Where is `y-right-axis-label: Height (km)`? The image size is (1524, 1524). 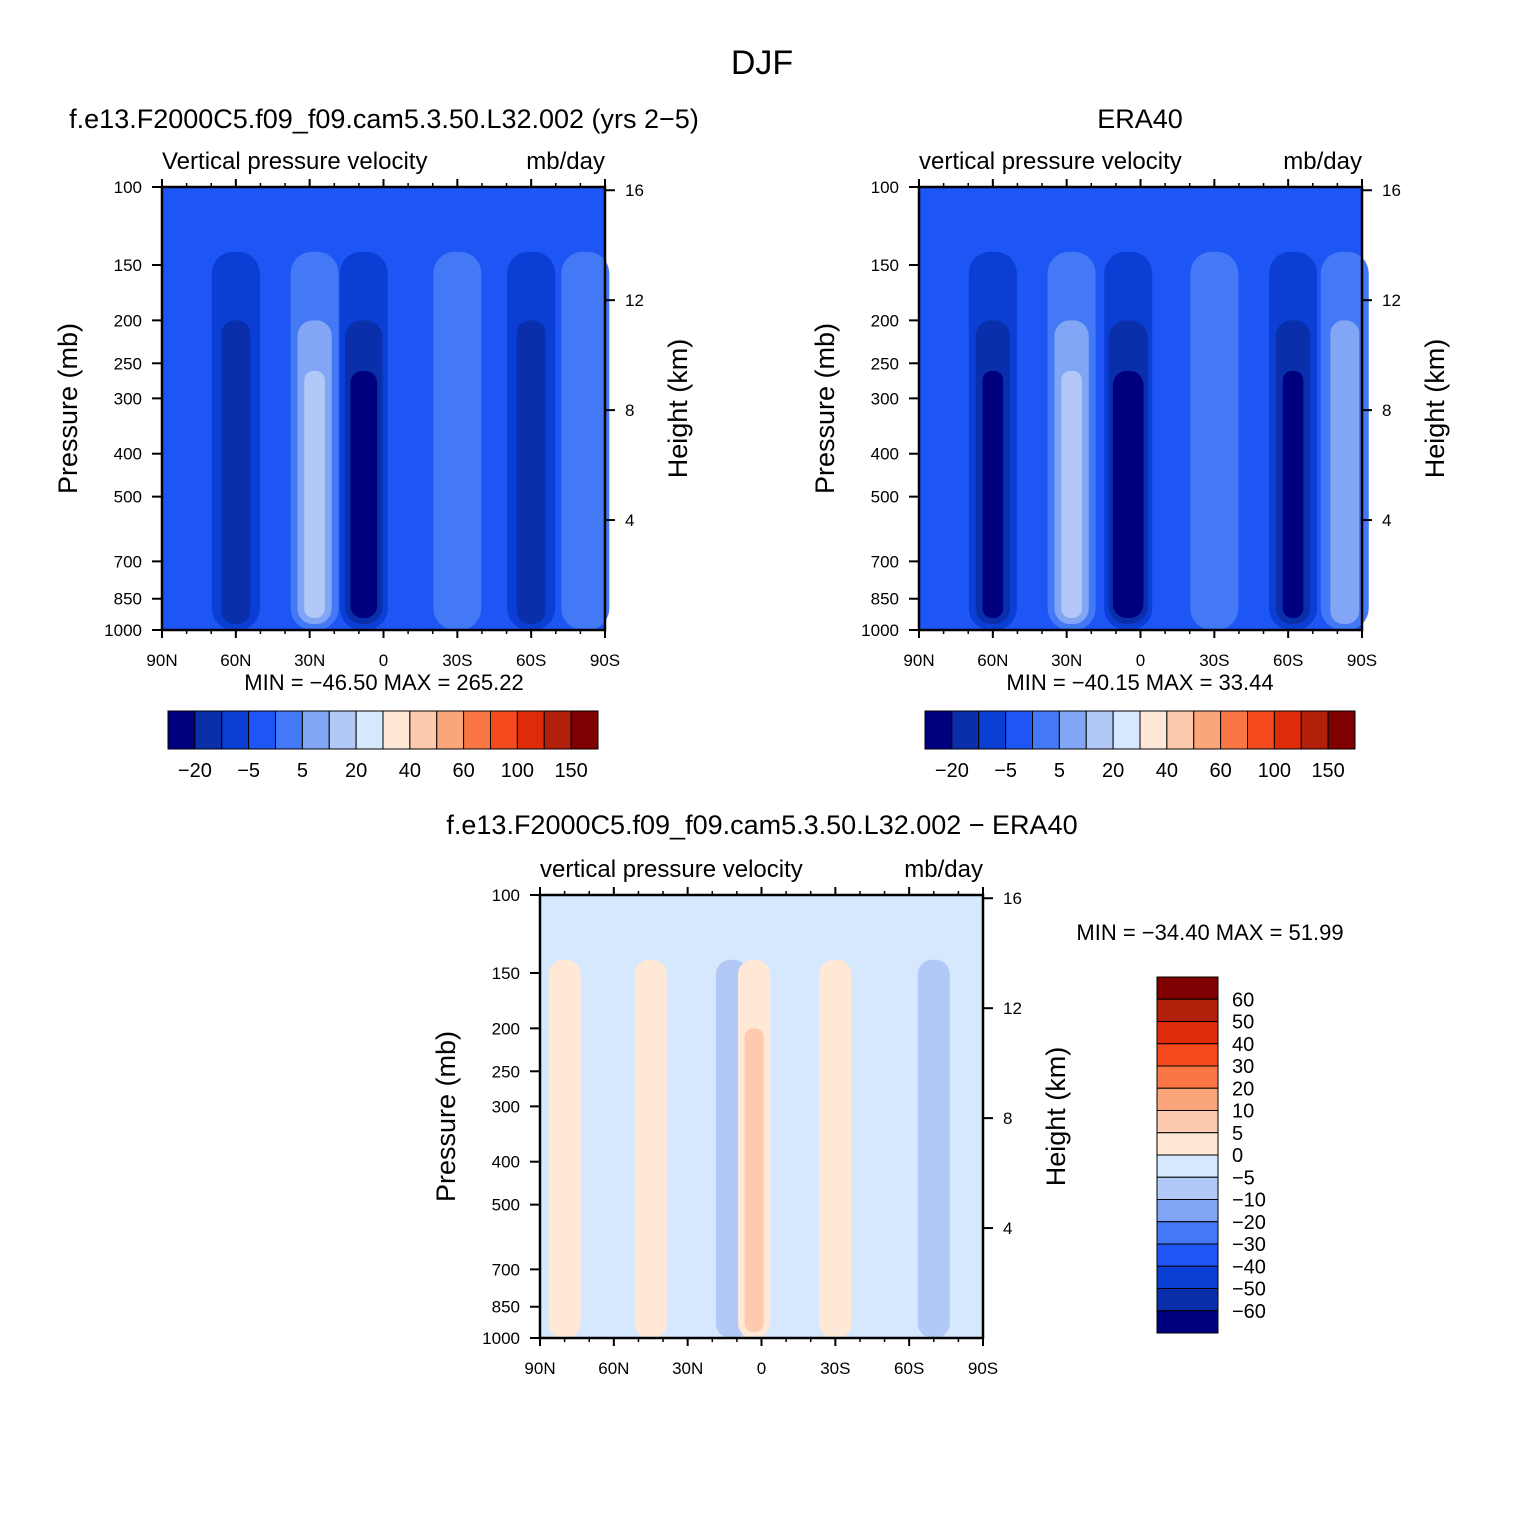
y-right-axis-label: Height (km) is located at coordinates (1435, 409).